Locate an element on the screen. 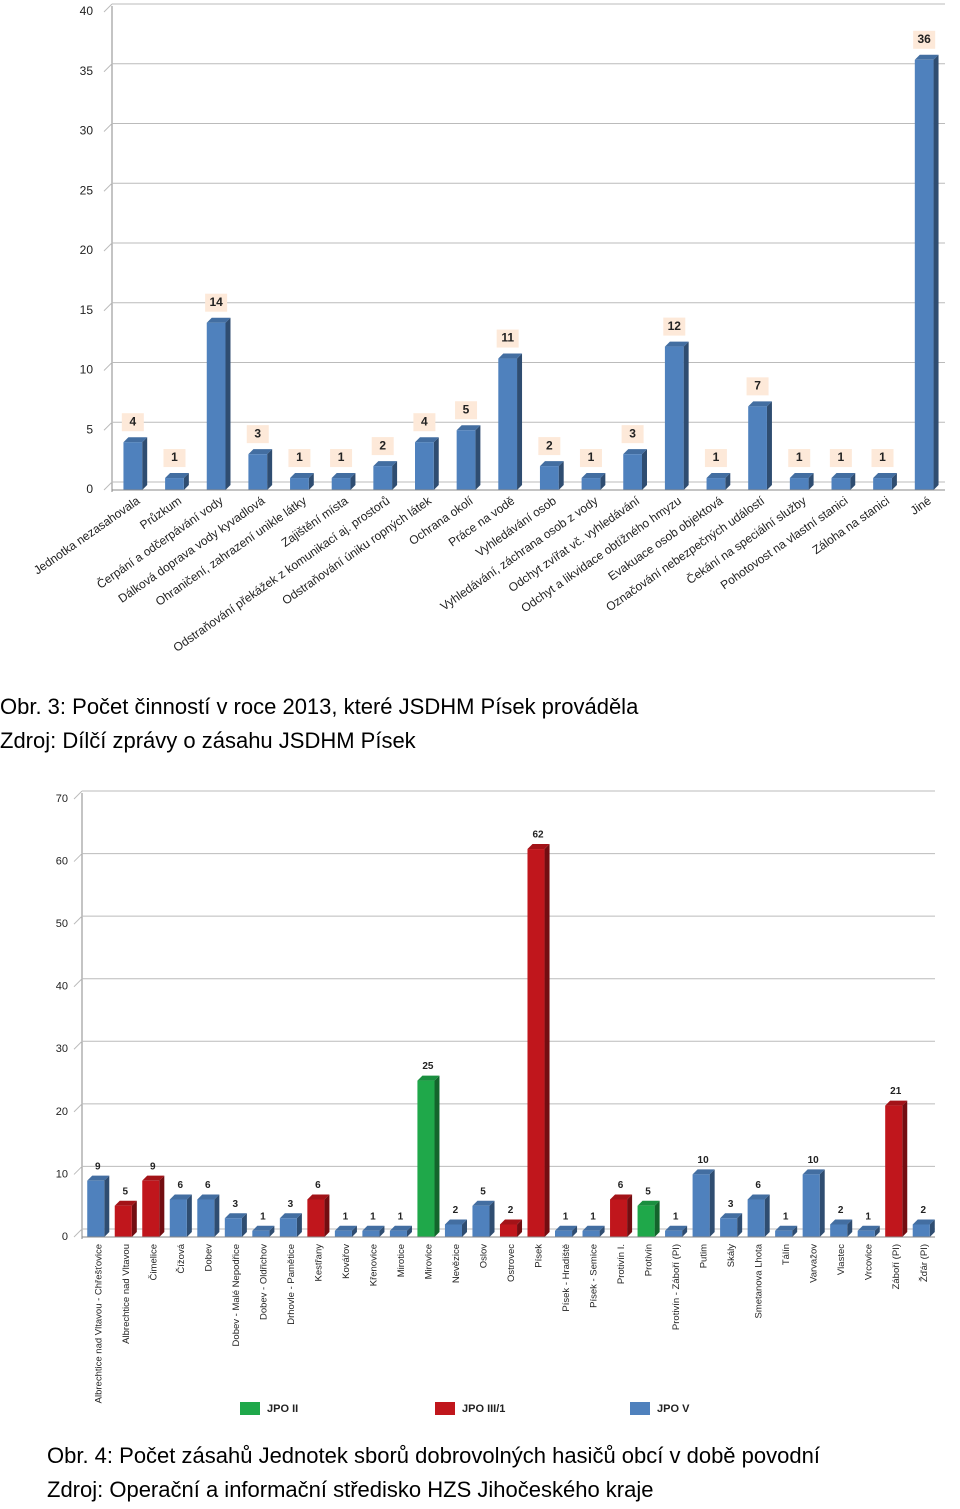 The image size is (960, 1509). x-tick-label: Albrechtice nad Vltavou - Chřešťovice is located at coordinates (98, 1323).